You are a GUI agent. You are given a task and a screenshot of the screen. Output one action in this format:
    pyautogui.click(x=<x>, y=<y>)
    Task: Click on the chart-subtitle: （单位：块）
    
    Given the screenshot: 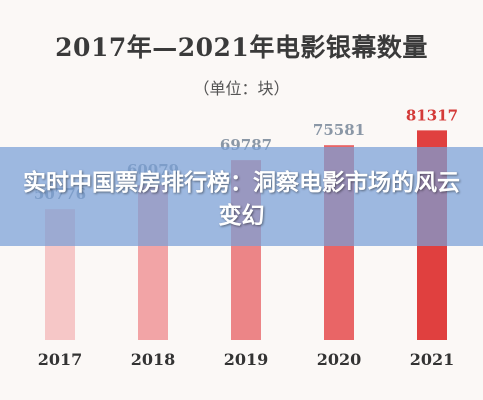 What is the action you would take?
    pyautogui.click(x=241, y=88)
    